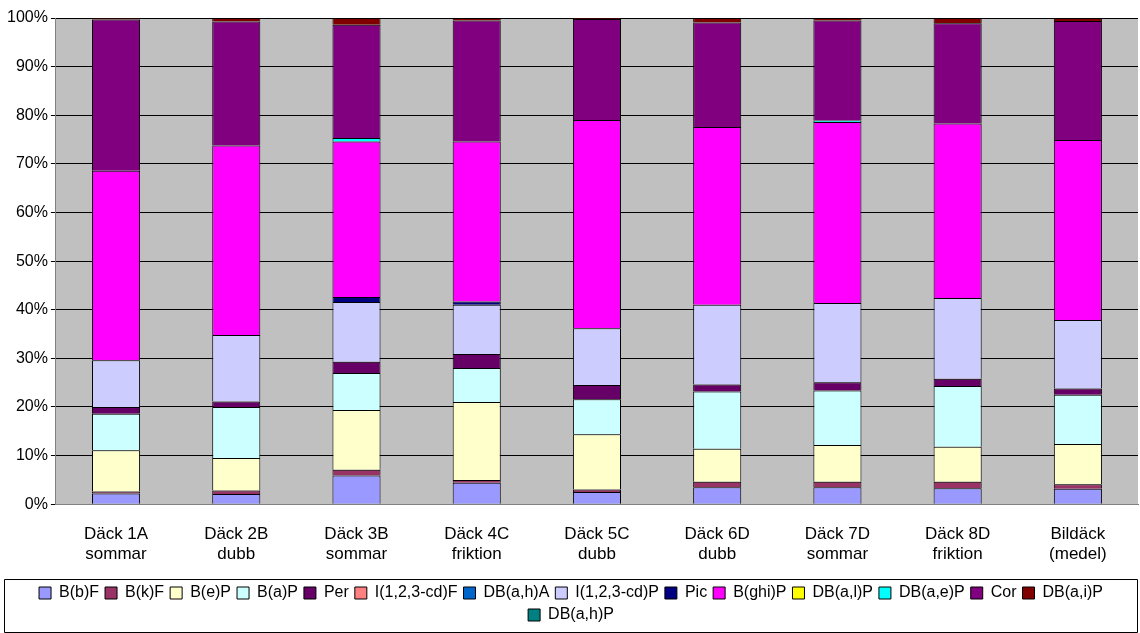 Image resolution: width=1140 pixels, height=633 pixels. Describe the element at coordinates (581, 614) in the screenshot. I see `legend-label: DB(a,h)P` at that location.